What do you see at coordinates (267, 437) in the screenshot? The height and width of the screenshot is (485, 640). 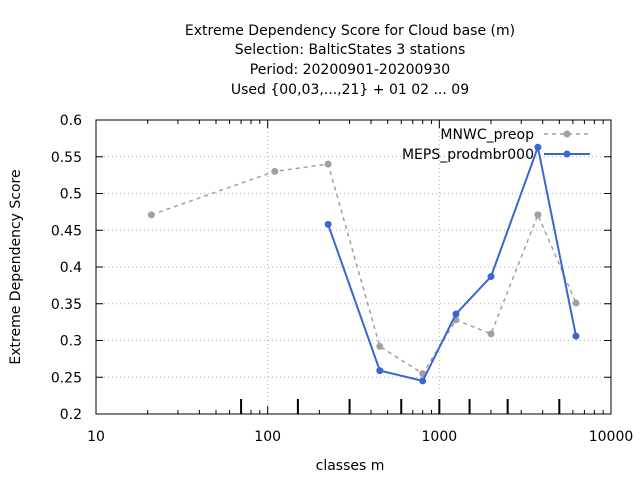 I see `x-tick-label: 100` at bounding box center [267, 437].